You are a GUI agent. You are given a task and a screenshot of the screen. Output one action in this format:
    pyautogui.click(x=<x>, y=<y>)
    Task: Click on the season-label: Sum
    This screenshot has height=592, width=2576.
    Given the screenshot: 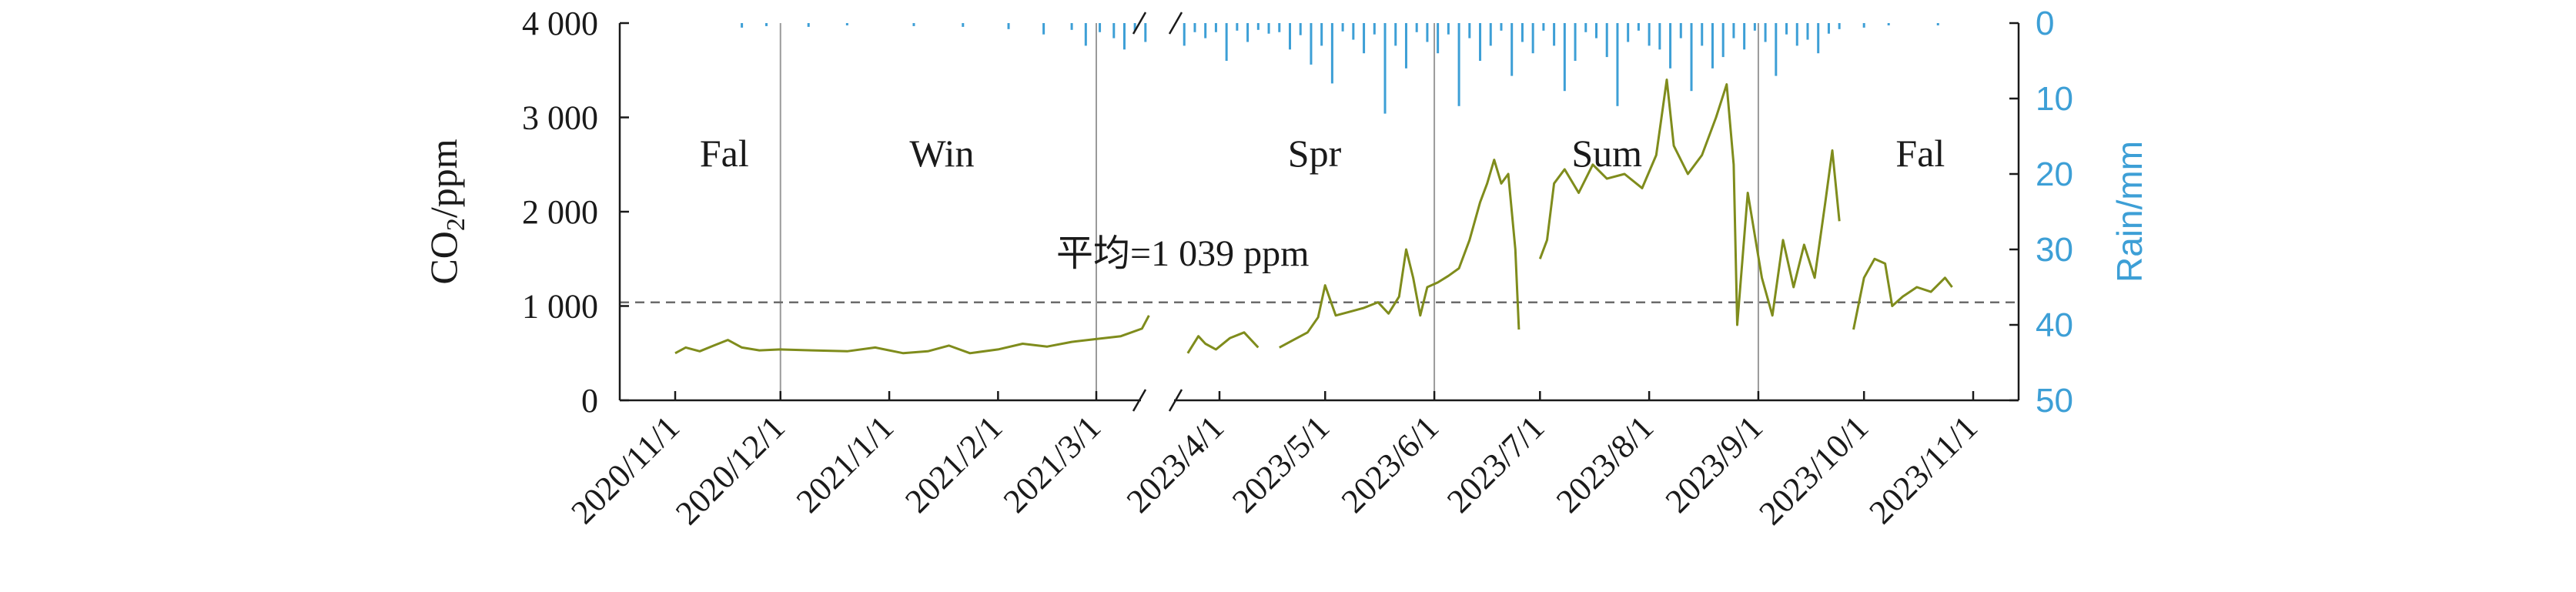 What is the action you would take?
    pyautogui.click(x=1607, y=153)
    